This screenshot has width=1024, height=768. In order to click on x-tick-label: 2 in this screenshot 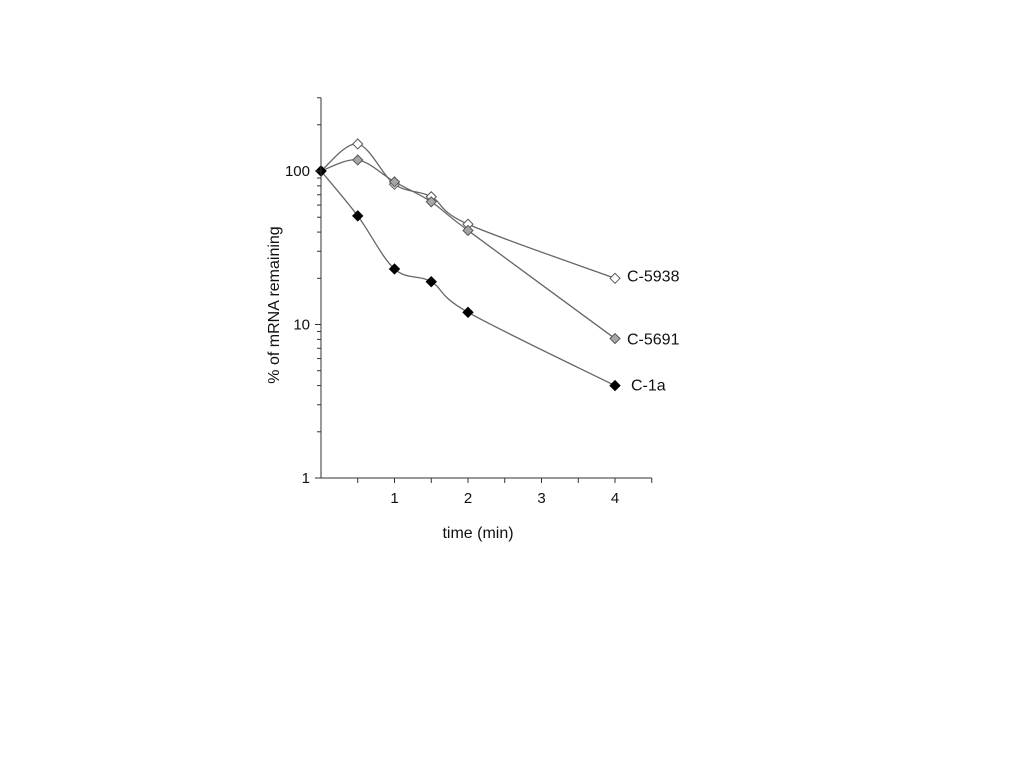, I will do `click(468, 498)`.